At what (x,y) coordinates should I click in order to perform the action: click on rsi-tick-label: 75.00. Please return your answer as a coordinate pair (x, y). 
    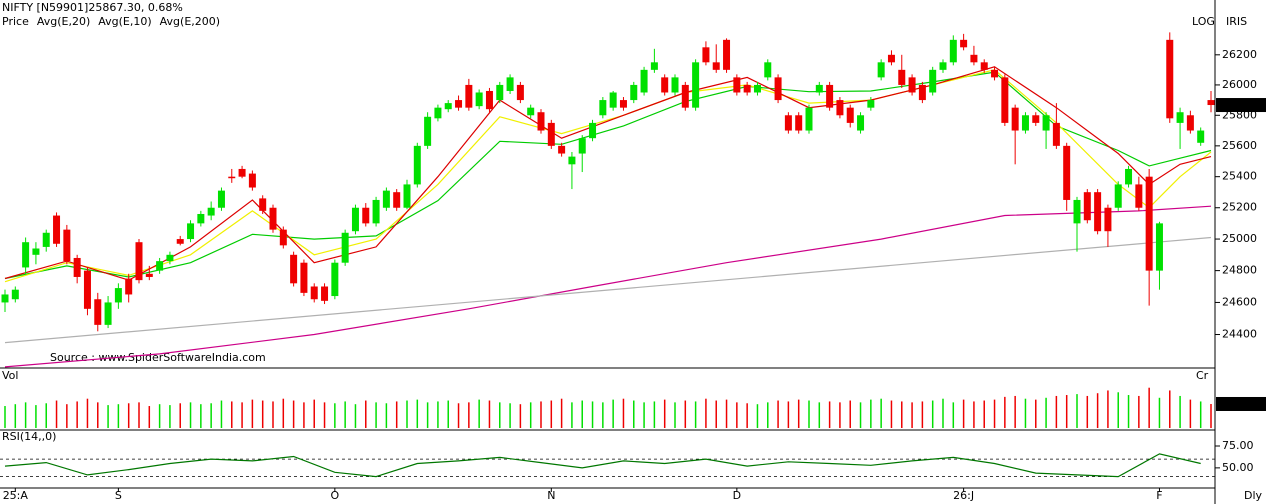
    Looking at the image, I should click on (1238, 445).